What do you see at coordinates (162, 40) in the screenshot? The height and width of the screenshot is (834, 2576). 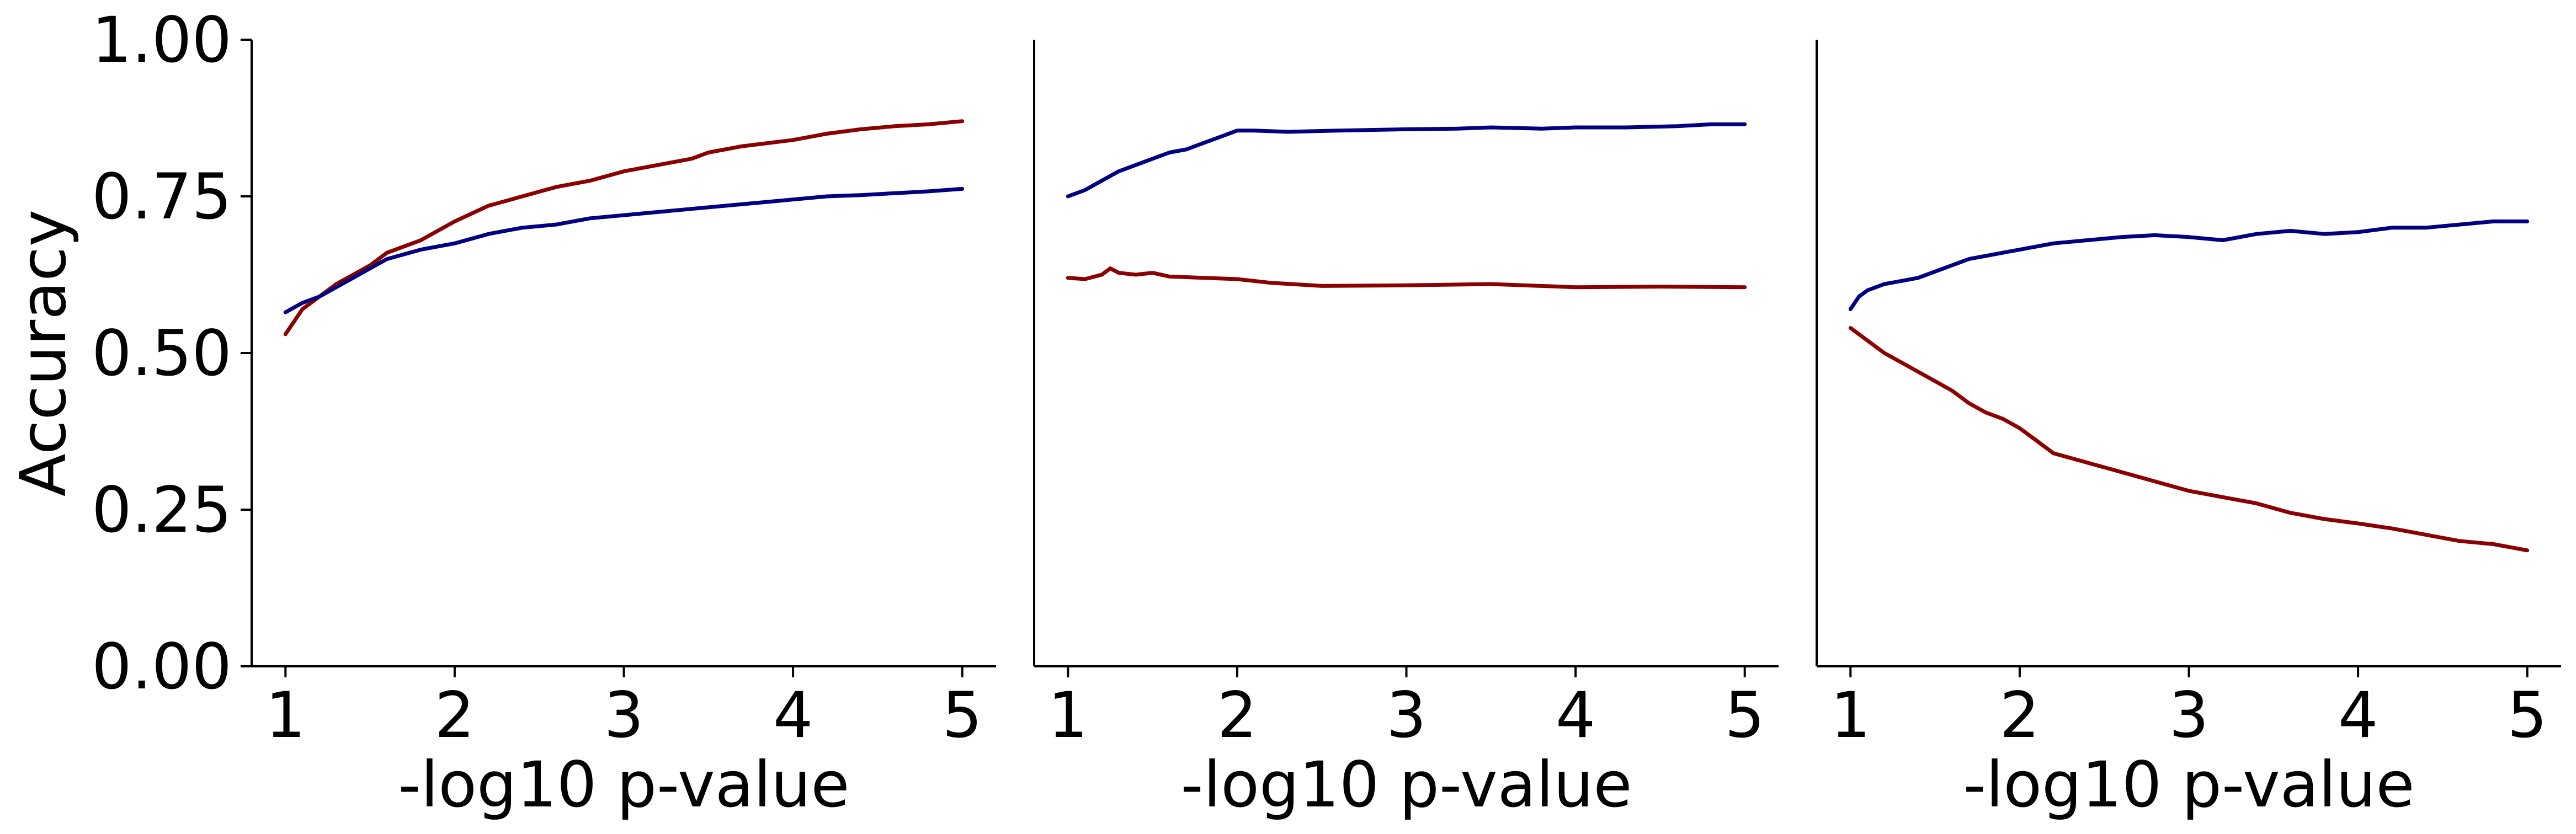 I see `y-tick-label: 1.00` at bounding box center [162, 40].